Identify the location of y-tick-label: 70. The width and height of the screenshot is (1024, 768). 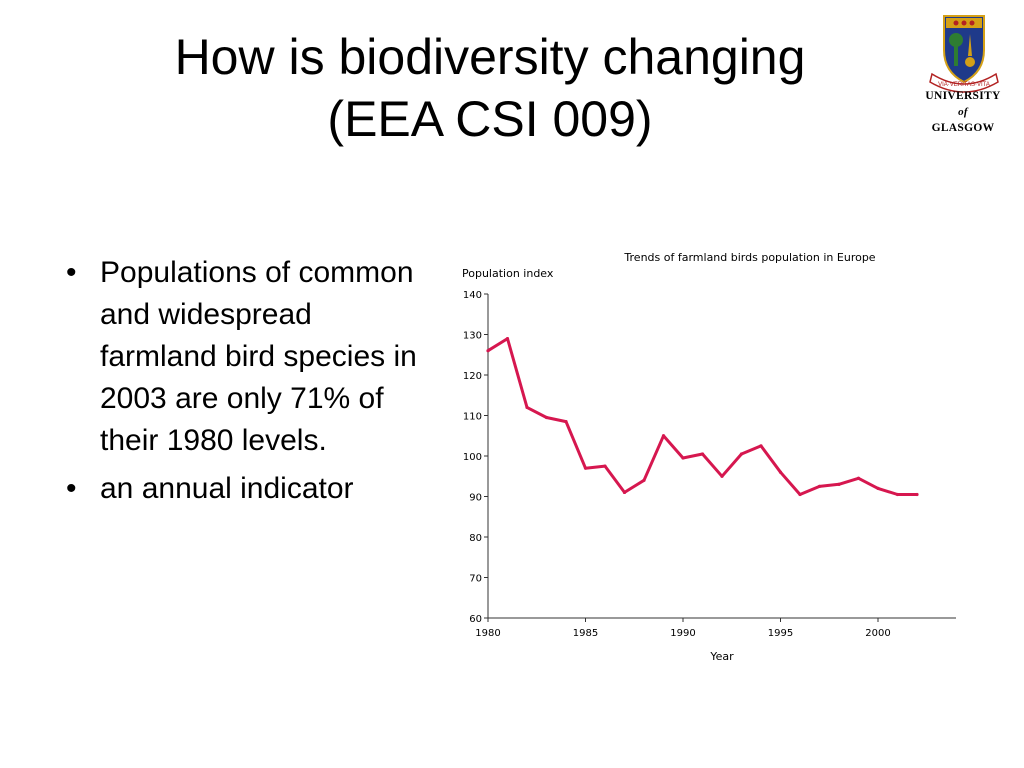
(475, 579).